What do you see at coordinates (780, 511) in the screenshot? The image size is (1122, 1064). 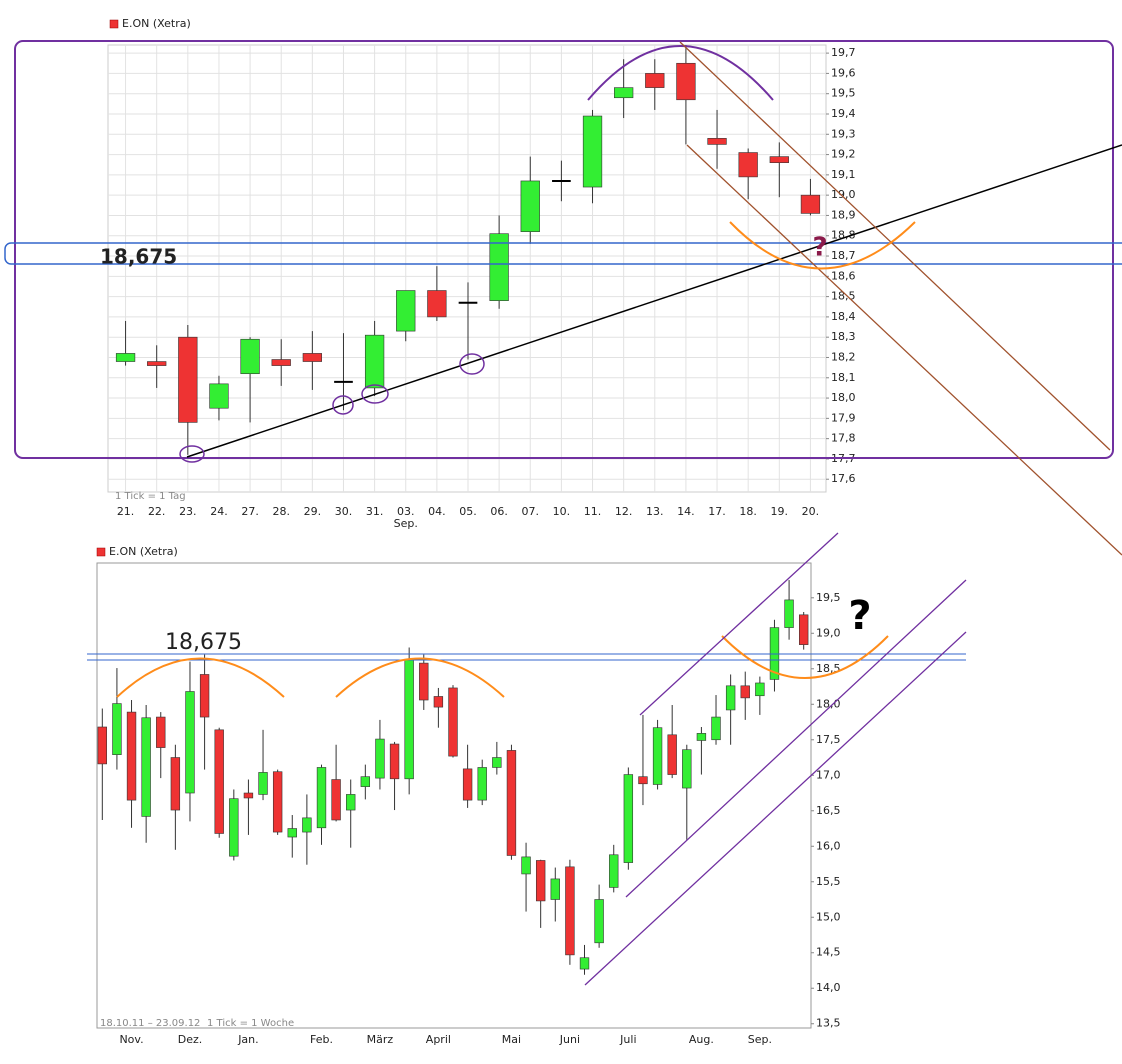 I see `x-tick-label: 19.` at bounding box center [780, 511].